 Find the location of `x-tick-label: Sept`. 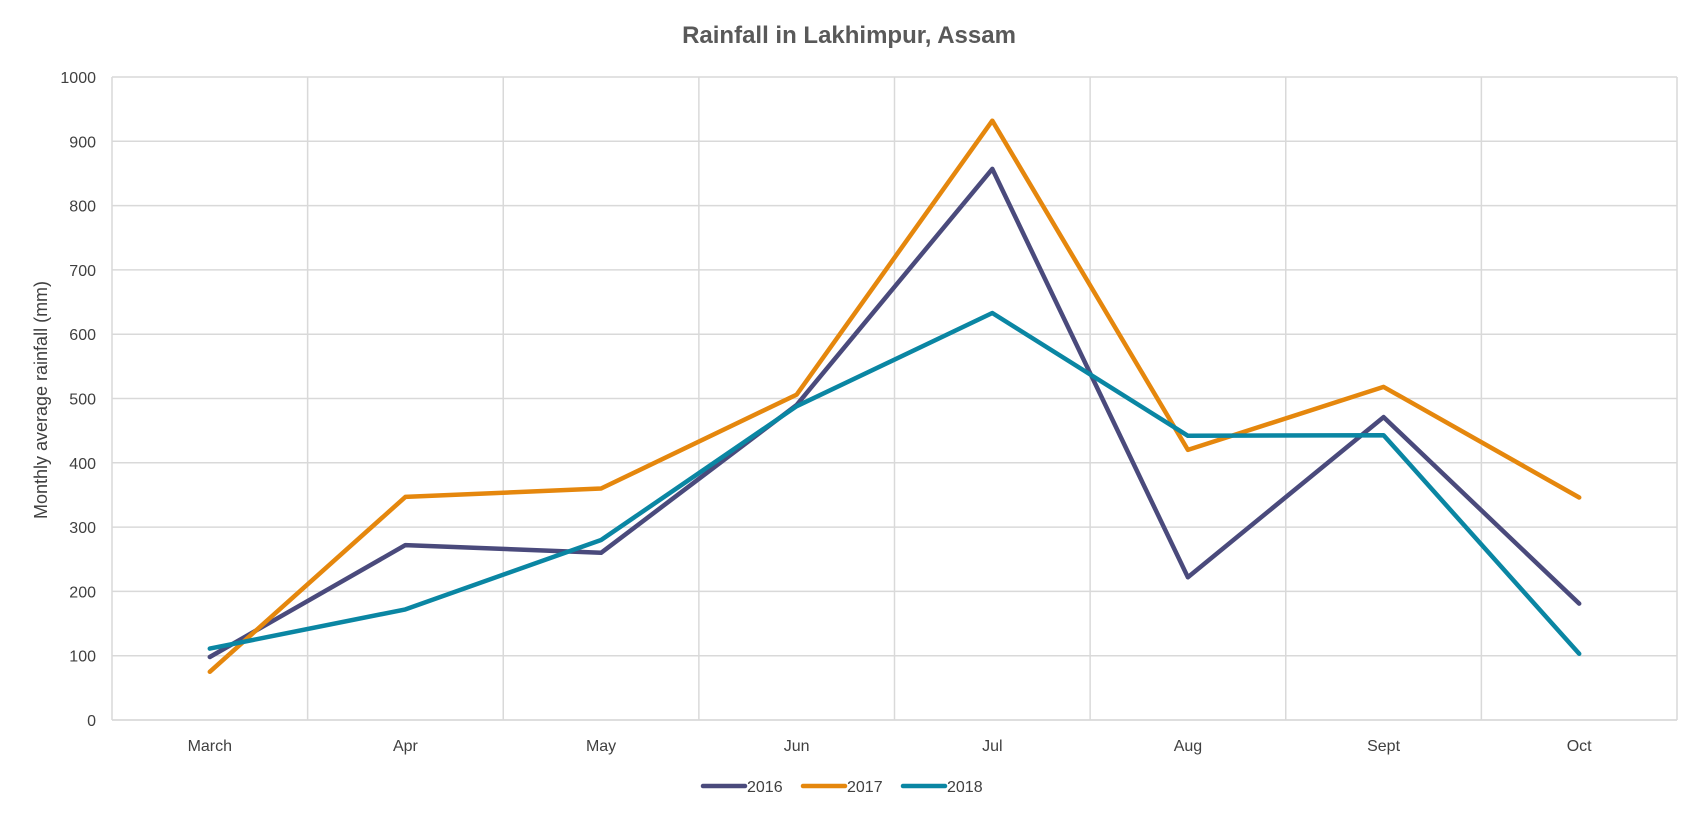

x-tick-label: Sept is located at coordinates (1383, 746).